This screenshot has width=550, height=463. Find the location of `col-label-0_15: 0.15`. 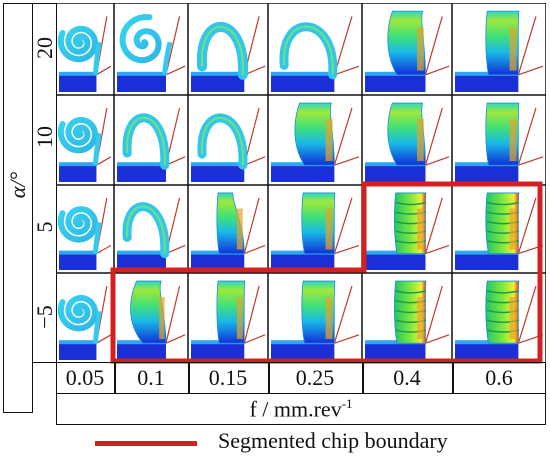

col-label-0_15: 0.15 is located at coordinates (228, 377).